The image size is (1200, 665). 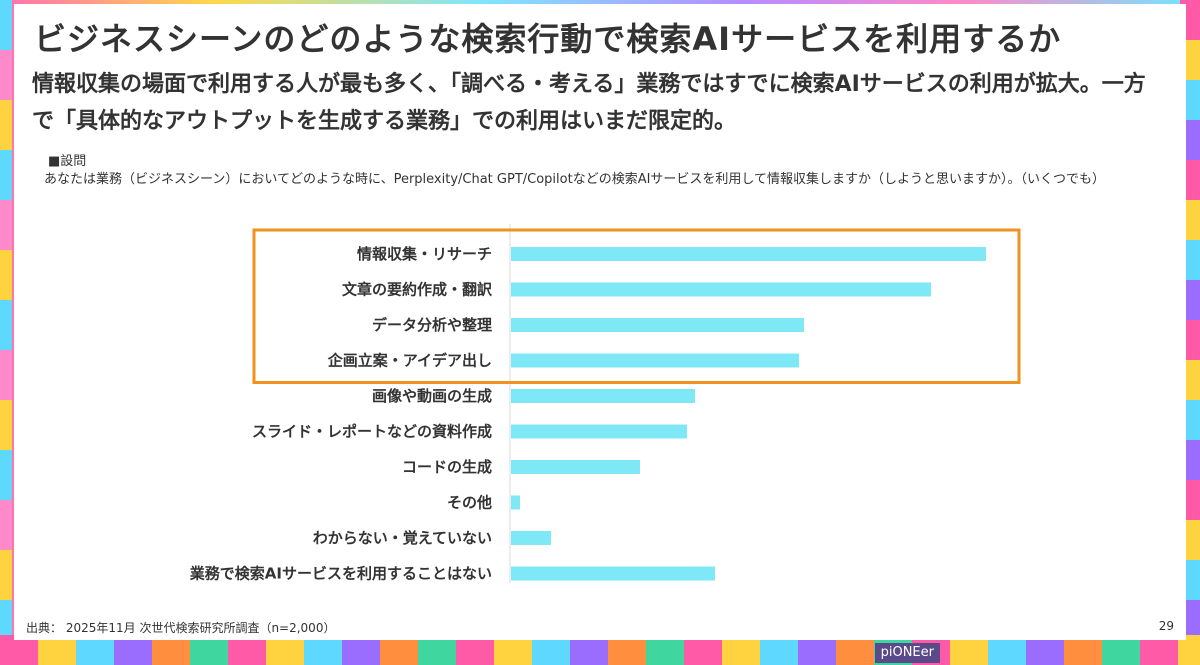 What do you see at coordinates (907, 653) in the screenshot?
I see `corner-logo-label: piONEer` at bounding box center [907, 653].